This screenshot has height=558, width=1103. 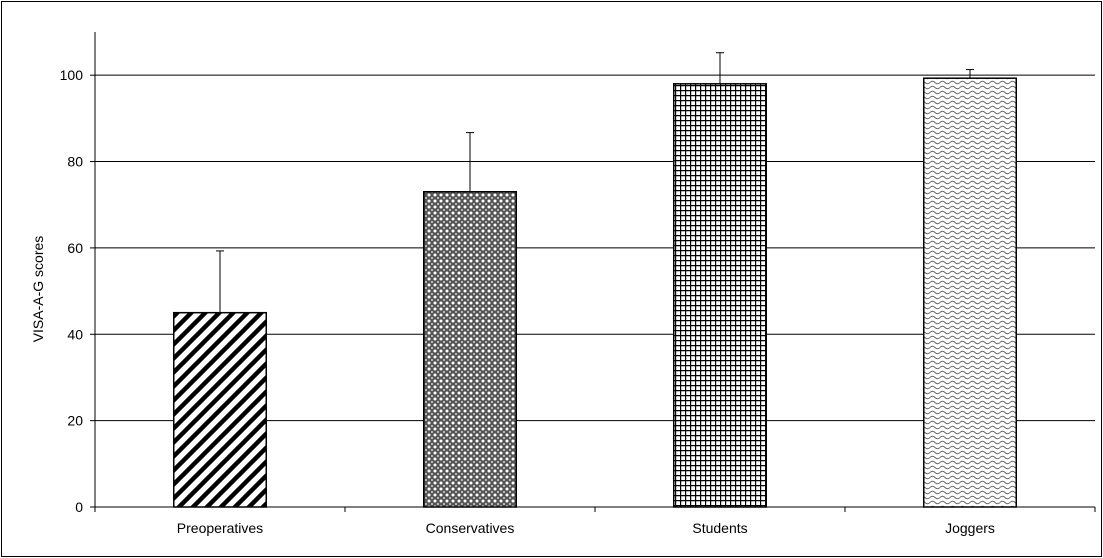 I want to click on y-tick-label: 0, so click(x=79, y=507).